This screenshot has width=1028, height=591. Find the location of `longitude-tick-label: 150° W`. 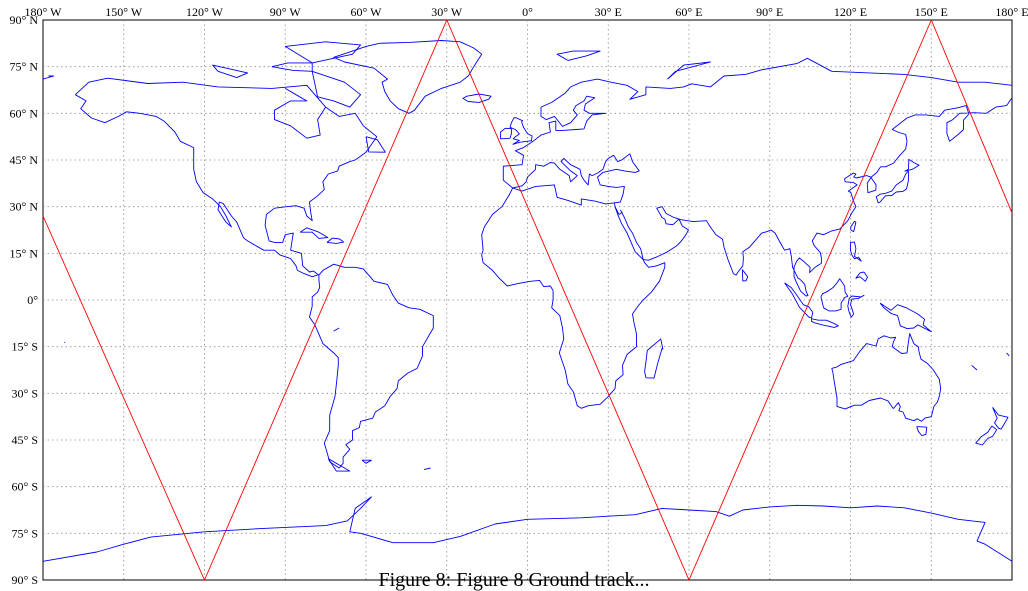

longitude-tick-label: 150° W is located at coordinates (124, 12).